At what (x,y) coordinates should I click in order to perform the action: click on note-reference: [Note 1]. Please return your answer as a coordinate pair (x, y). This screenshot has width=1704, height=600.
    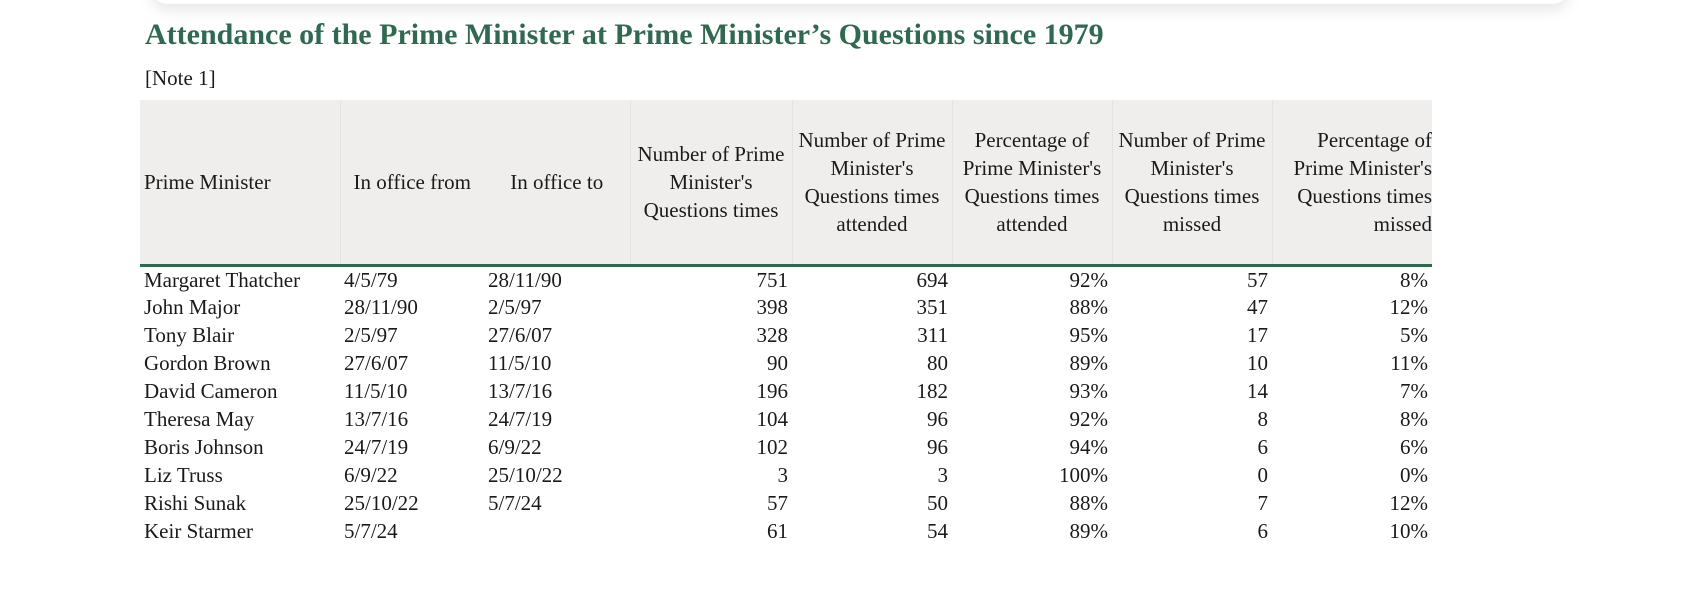
    Looking at the image, I should click on (180, 78).